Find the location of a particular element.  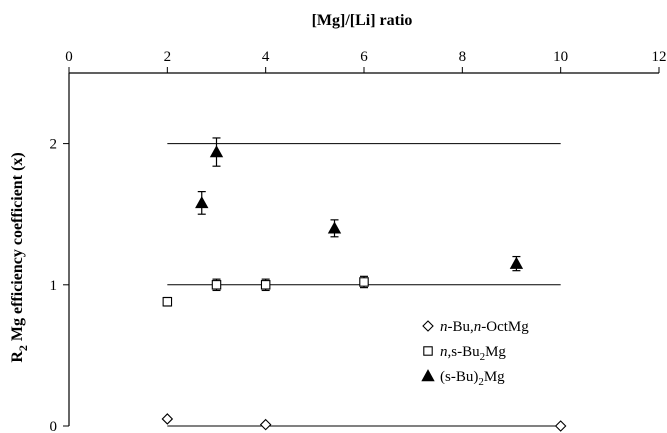

legend-label: n-Bu,n-OctMg is located at coordinates (484, 327).